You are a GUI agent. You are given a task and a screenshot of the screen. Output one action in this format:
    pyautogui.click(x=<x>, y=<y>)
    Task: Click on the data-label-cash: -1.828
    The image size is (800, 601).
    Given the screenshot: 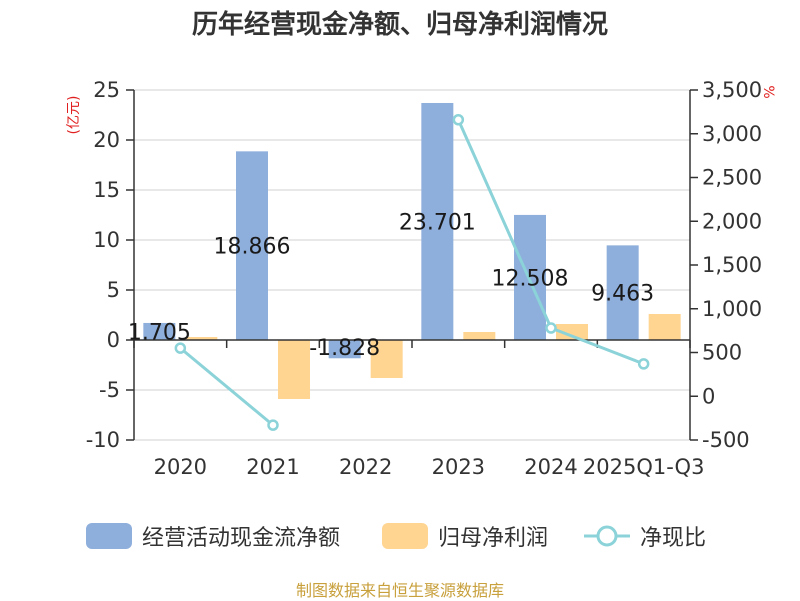 What is the action you would take?
    pyautogui.click(x=344, y=348)
    